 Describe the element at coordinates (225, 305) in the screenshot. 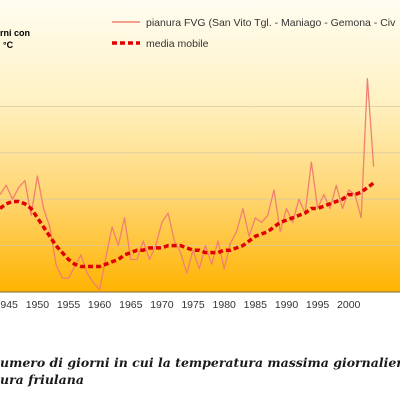

I see `x-tick-label-1980: 1980` at that location.